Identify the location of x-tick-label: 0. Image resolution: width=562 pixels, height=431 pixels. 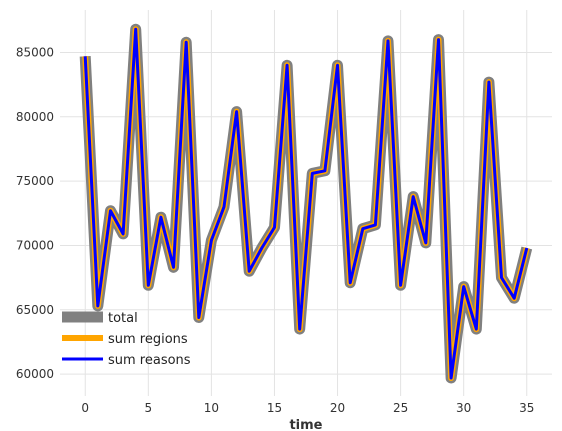
(85, 408).